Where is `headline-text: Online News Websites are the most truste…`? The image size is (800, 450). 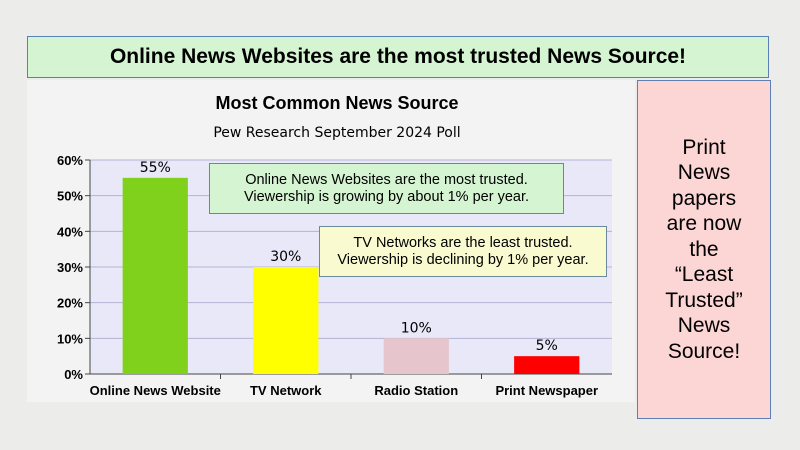
headline-text: Online News Websites are the most truste… is located at coordinates (398, 56).